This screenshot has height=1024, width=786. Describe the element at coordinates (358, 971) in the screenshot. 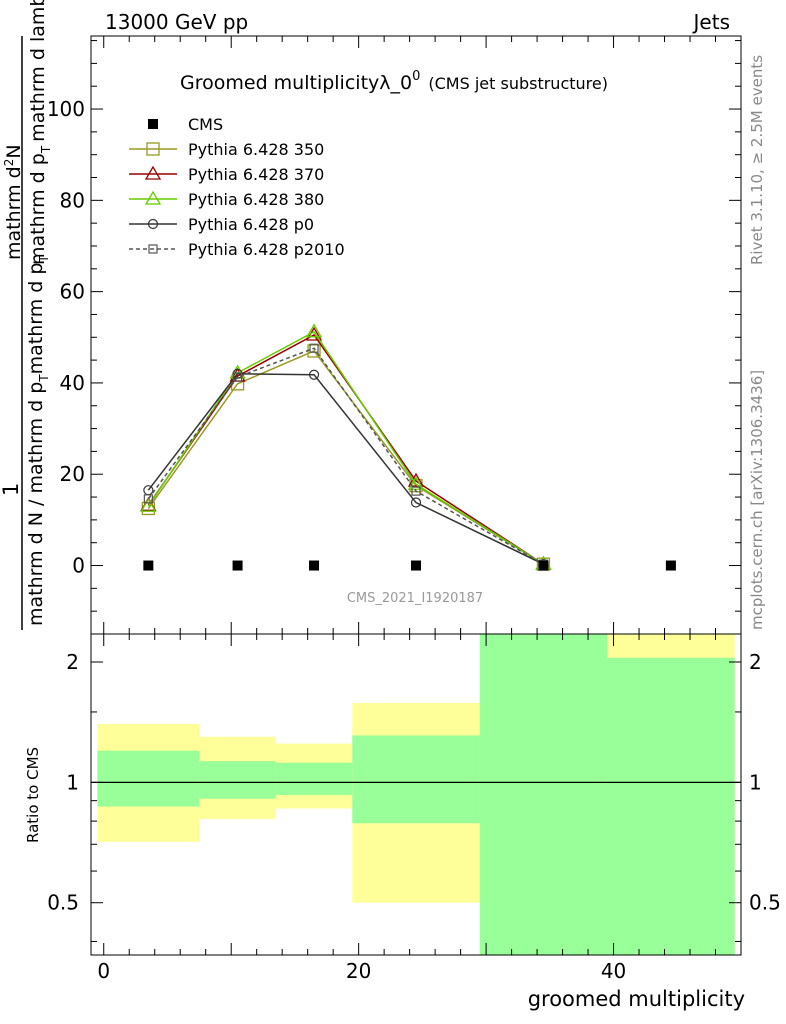

I see `ratio-x-tick-label: 20` at that location.